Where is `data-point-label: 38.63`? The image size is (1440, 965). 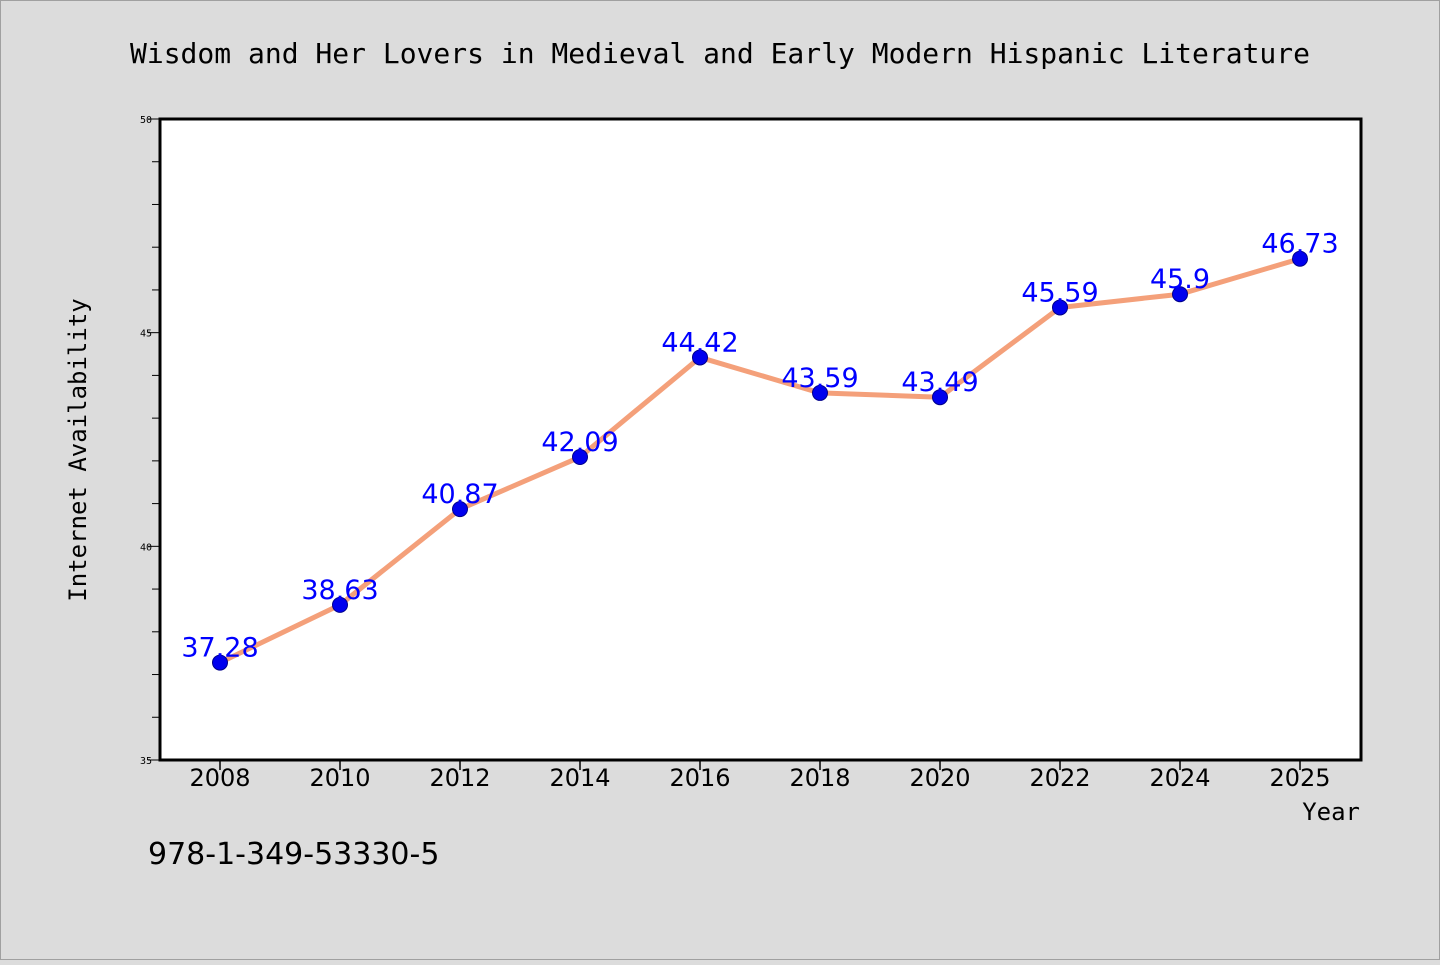
data-point-label: 38.63 is located at coordinates (339, 590).